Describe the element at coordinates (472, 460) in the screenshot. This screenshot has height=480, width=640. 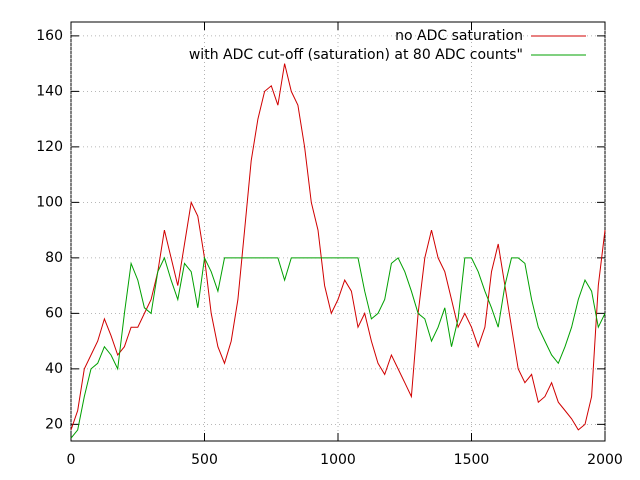
I see `x-tick-label: 1500` at that location.